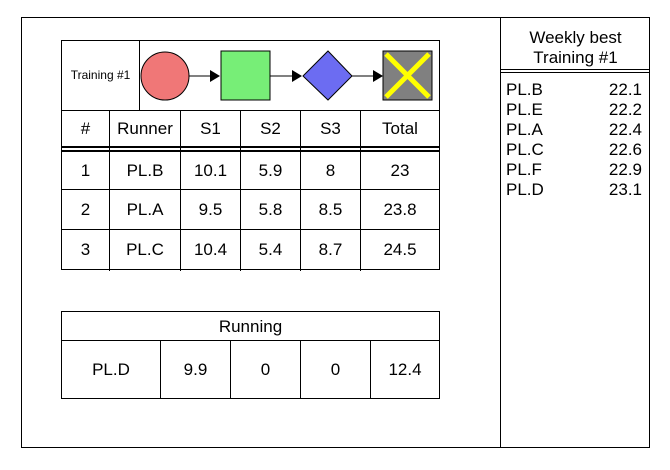 This screenshot has width=670, height=470. I want to click on flow-diagram, so click(286, 75).